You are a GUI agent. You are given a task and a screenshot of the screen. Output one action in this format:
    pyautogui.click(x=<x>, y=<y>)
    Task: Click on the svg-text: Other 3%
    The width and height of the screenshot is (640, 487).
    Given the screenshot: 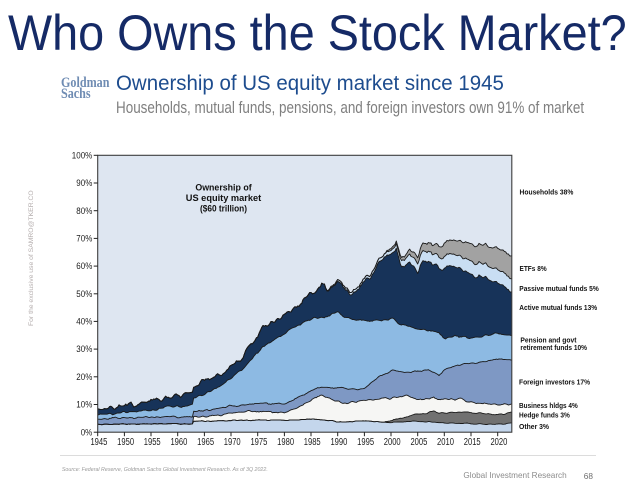 What is the action you would take?
    pyautogui.click(x=534, y=426)
    